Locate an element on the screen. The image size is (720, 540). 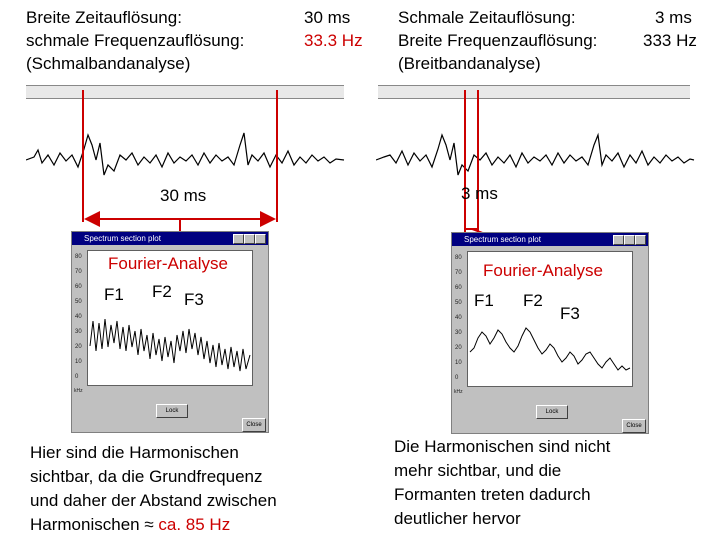
left-explanation-last-line: Harmonischen ≈ ca. 85 Hz is located at coordinates (153, 525).